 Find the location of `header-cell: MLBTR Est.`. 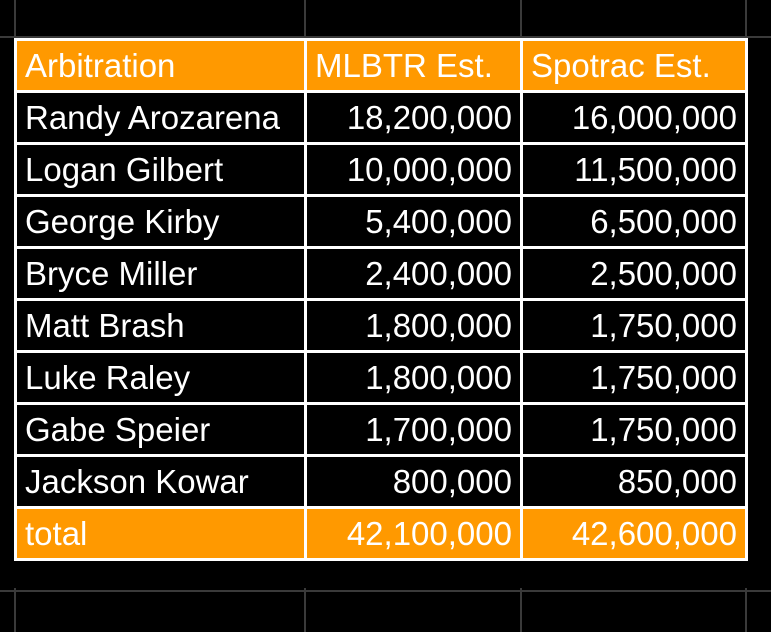

header-cell: MLBTR Est. is located at coordinates (413, 65).